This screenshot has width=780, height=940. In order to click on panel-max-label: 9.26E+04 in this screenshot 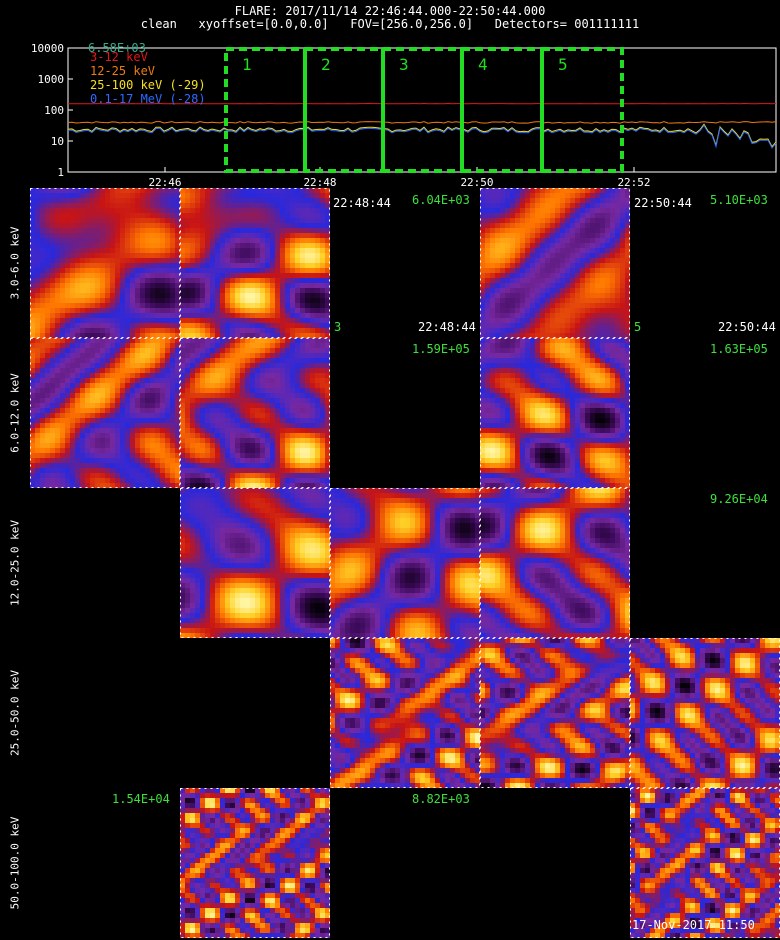, I will do `click(739, 499)`.